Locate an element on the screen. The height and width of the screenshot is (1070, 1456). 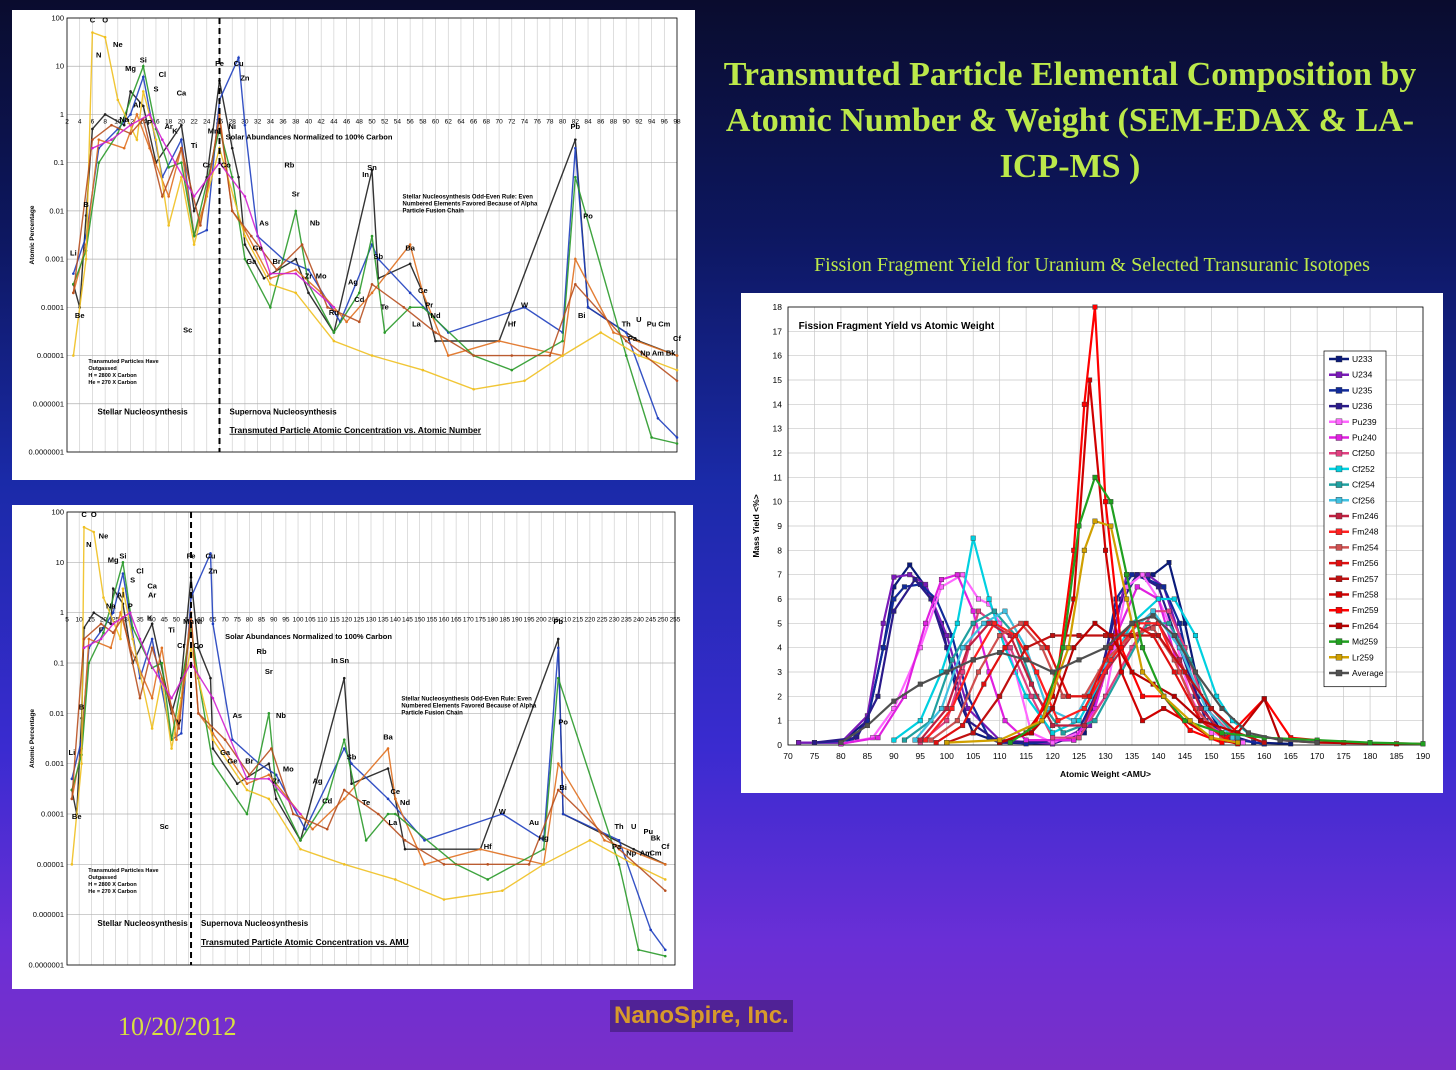
legend-label: Cf250 is located at coordinates (1363, 453).